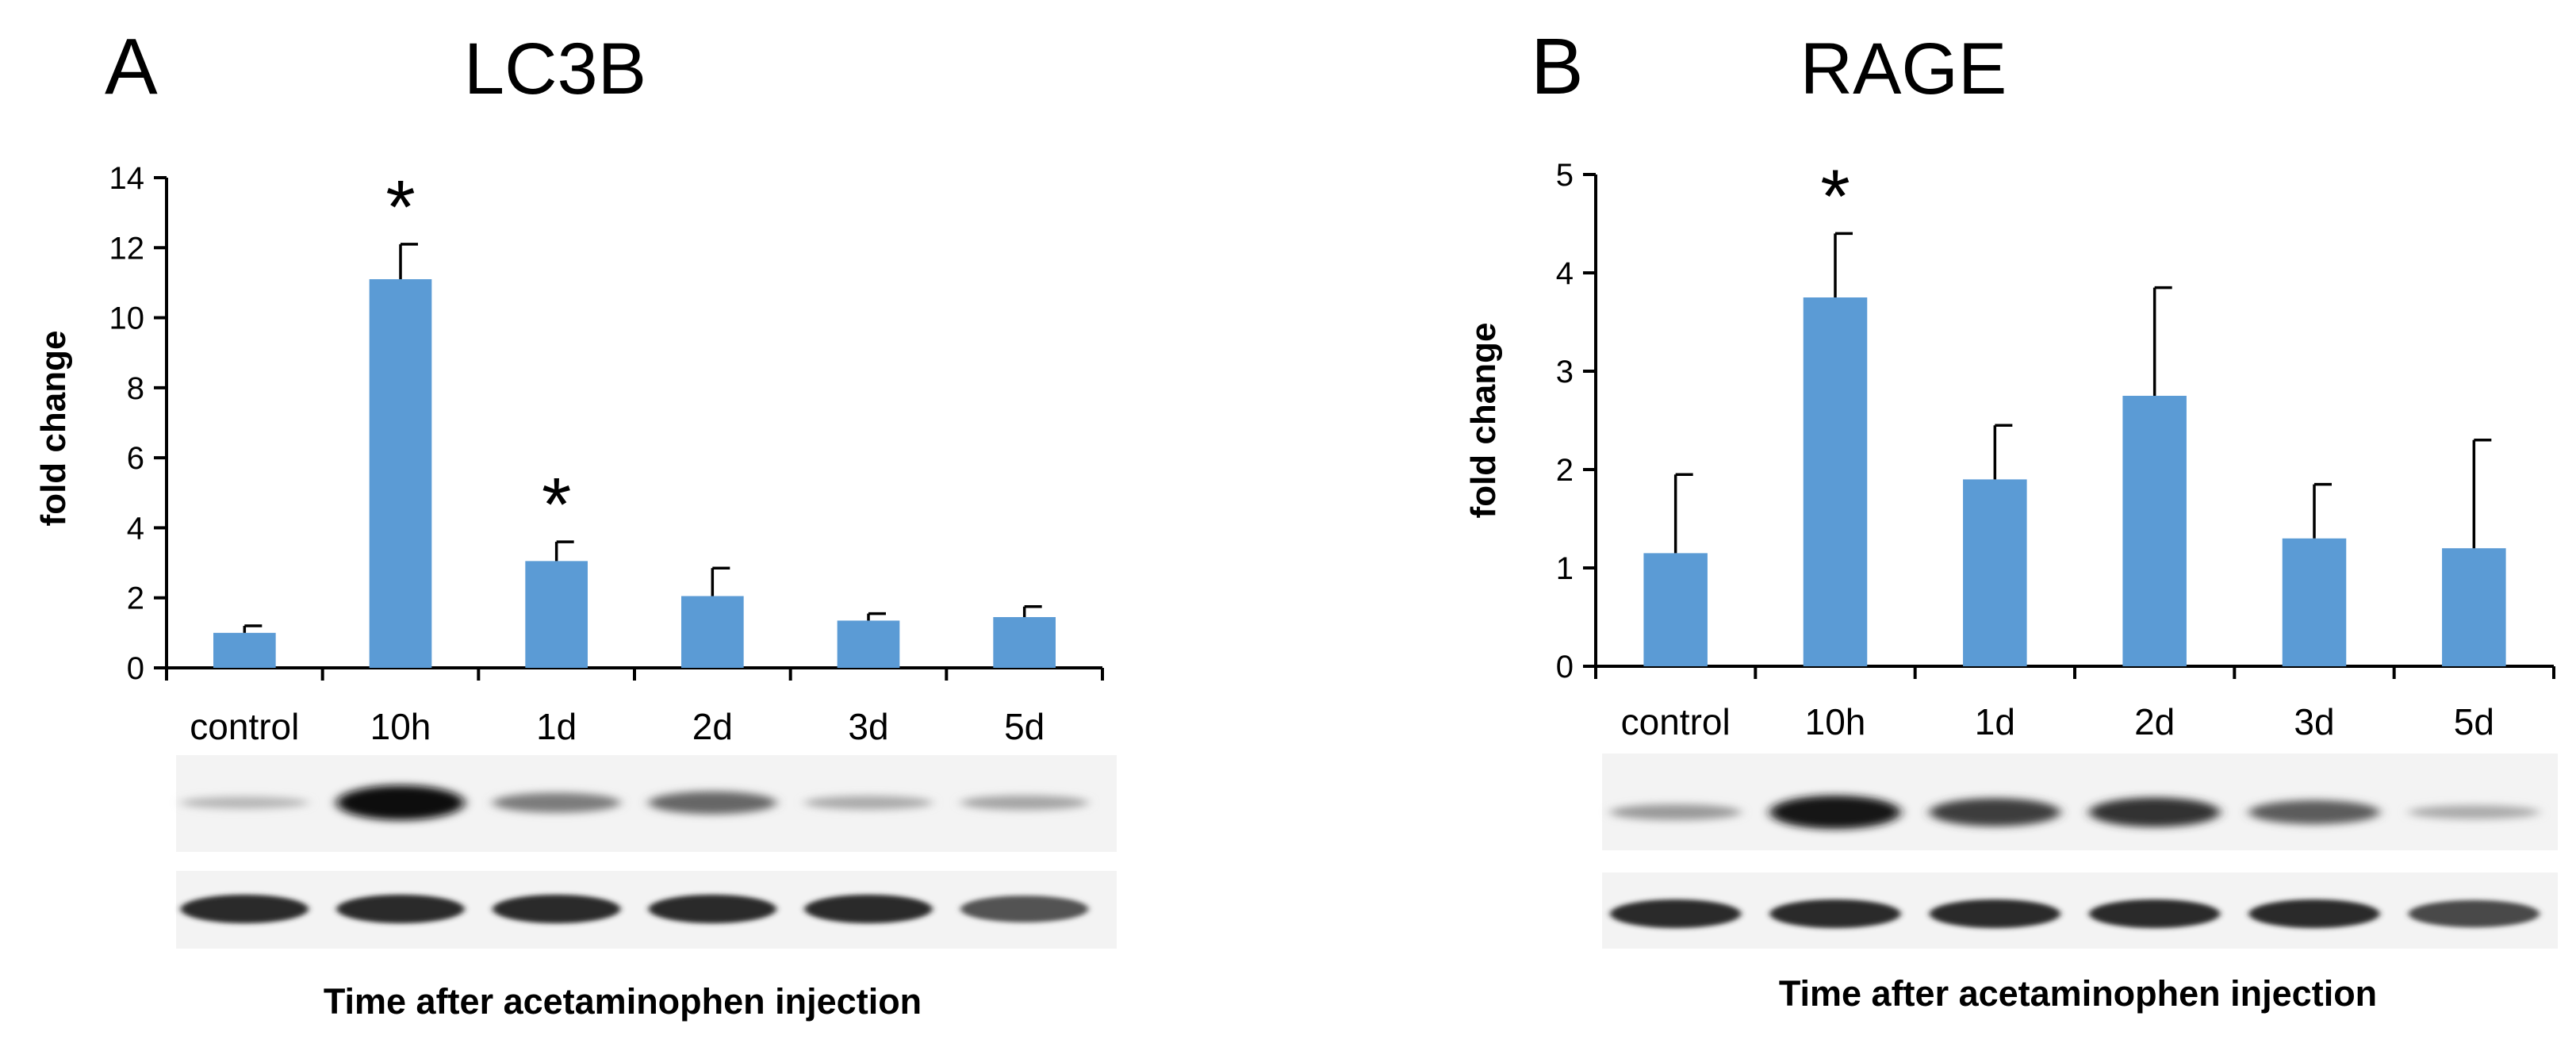  Describe the element at coordinates (127, 178) in the screenshot. I see `y-tick-label: 14` at that location.